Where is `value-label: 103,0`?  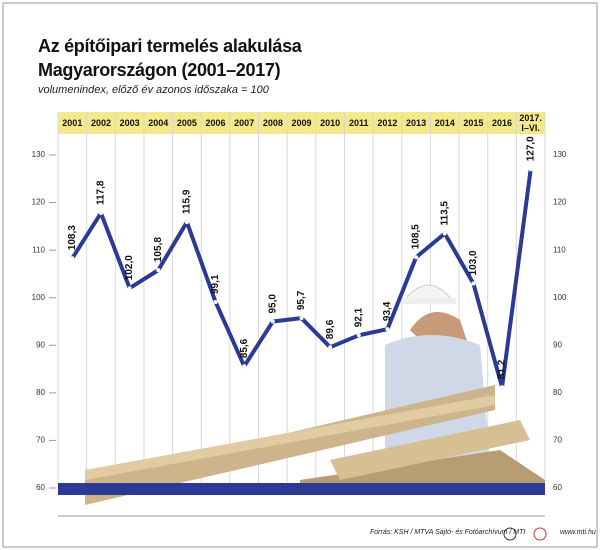
value-label: 103,0 is located at coordinates (473, 262).